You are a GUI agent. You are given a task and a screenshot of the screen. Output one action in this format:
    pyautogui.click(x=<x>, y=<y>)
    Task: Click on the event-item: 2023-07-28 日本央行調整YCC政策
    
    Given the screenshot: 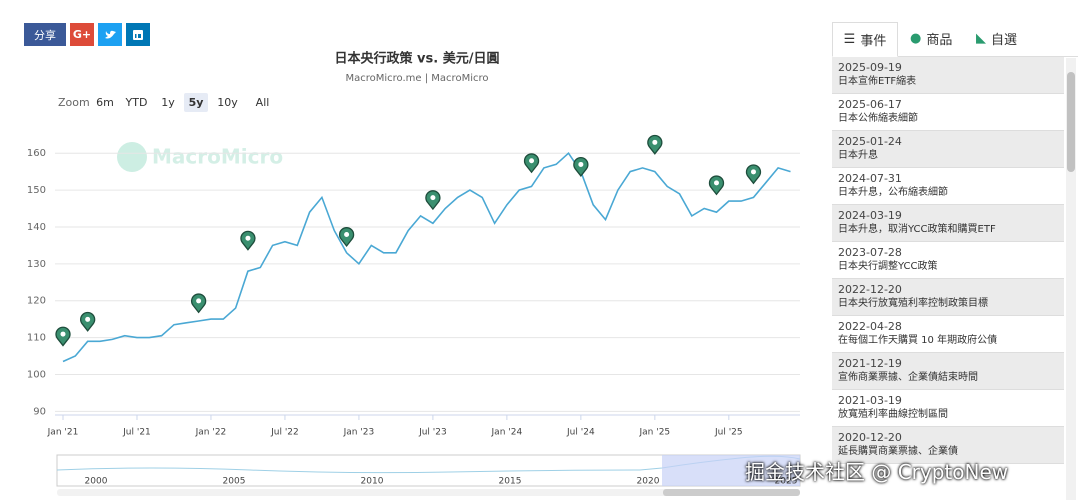 What is the action you would take?
    pyautogui.click(x=948, y=260)
    